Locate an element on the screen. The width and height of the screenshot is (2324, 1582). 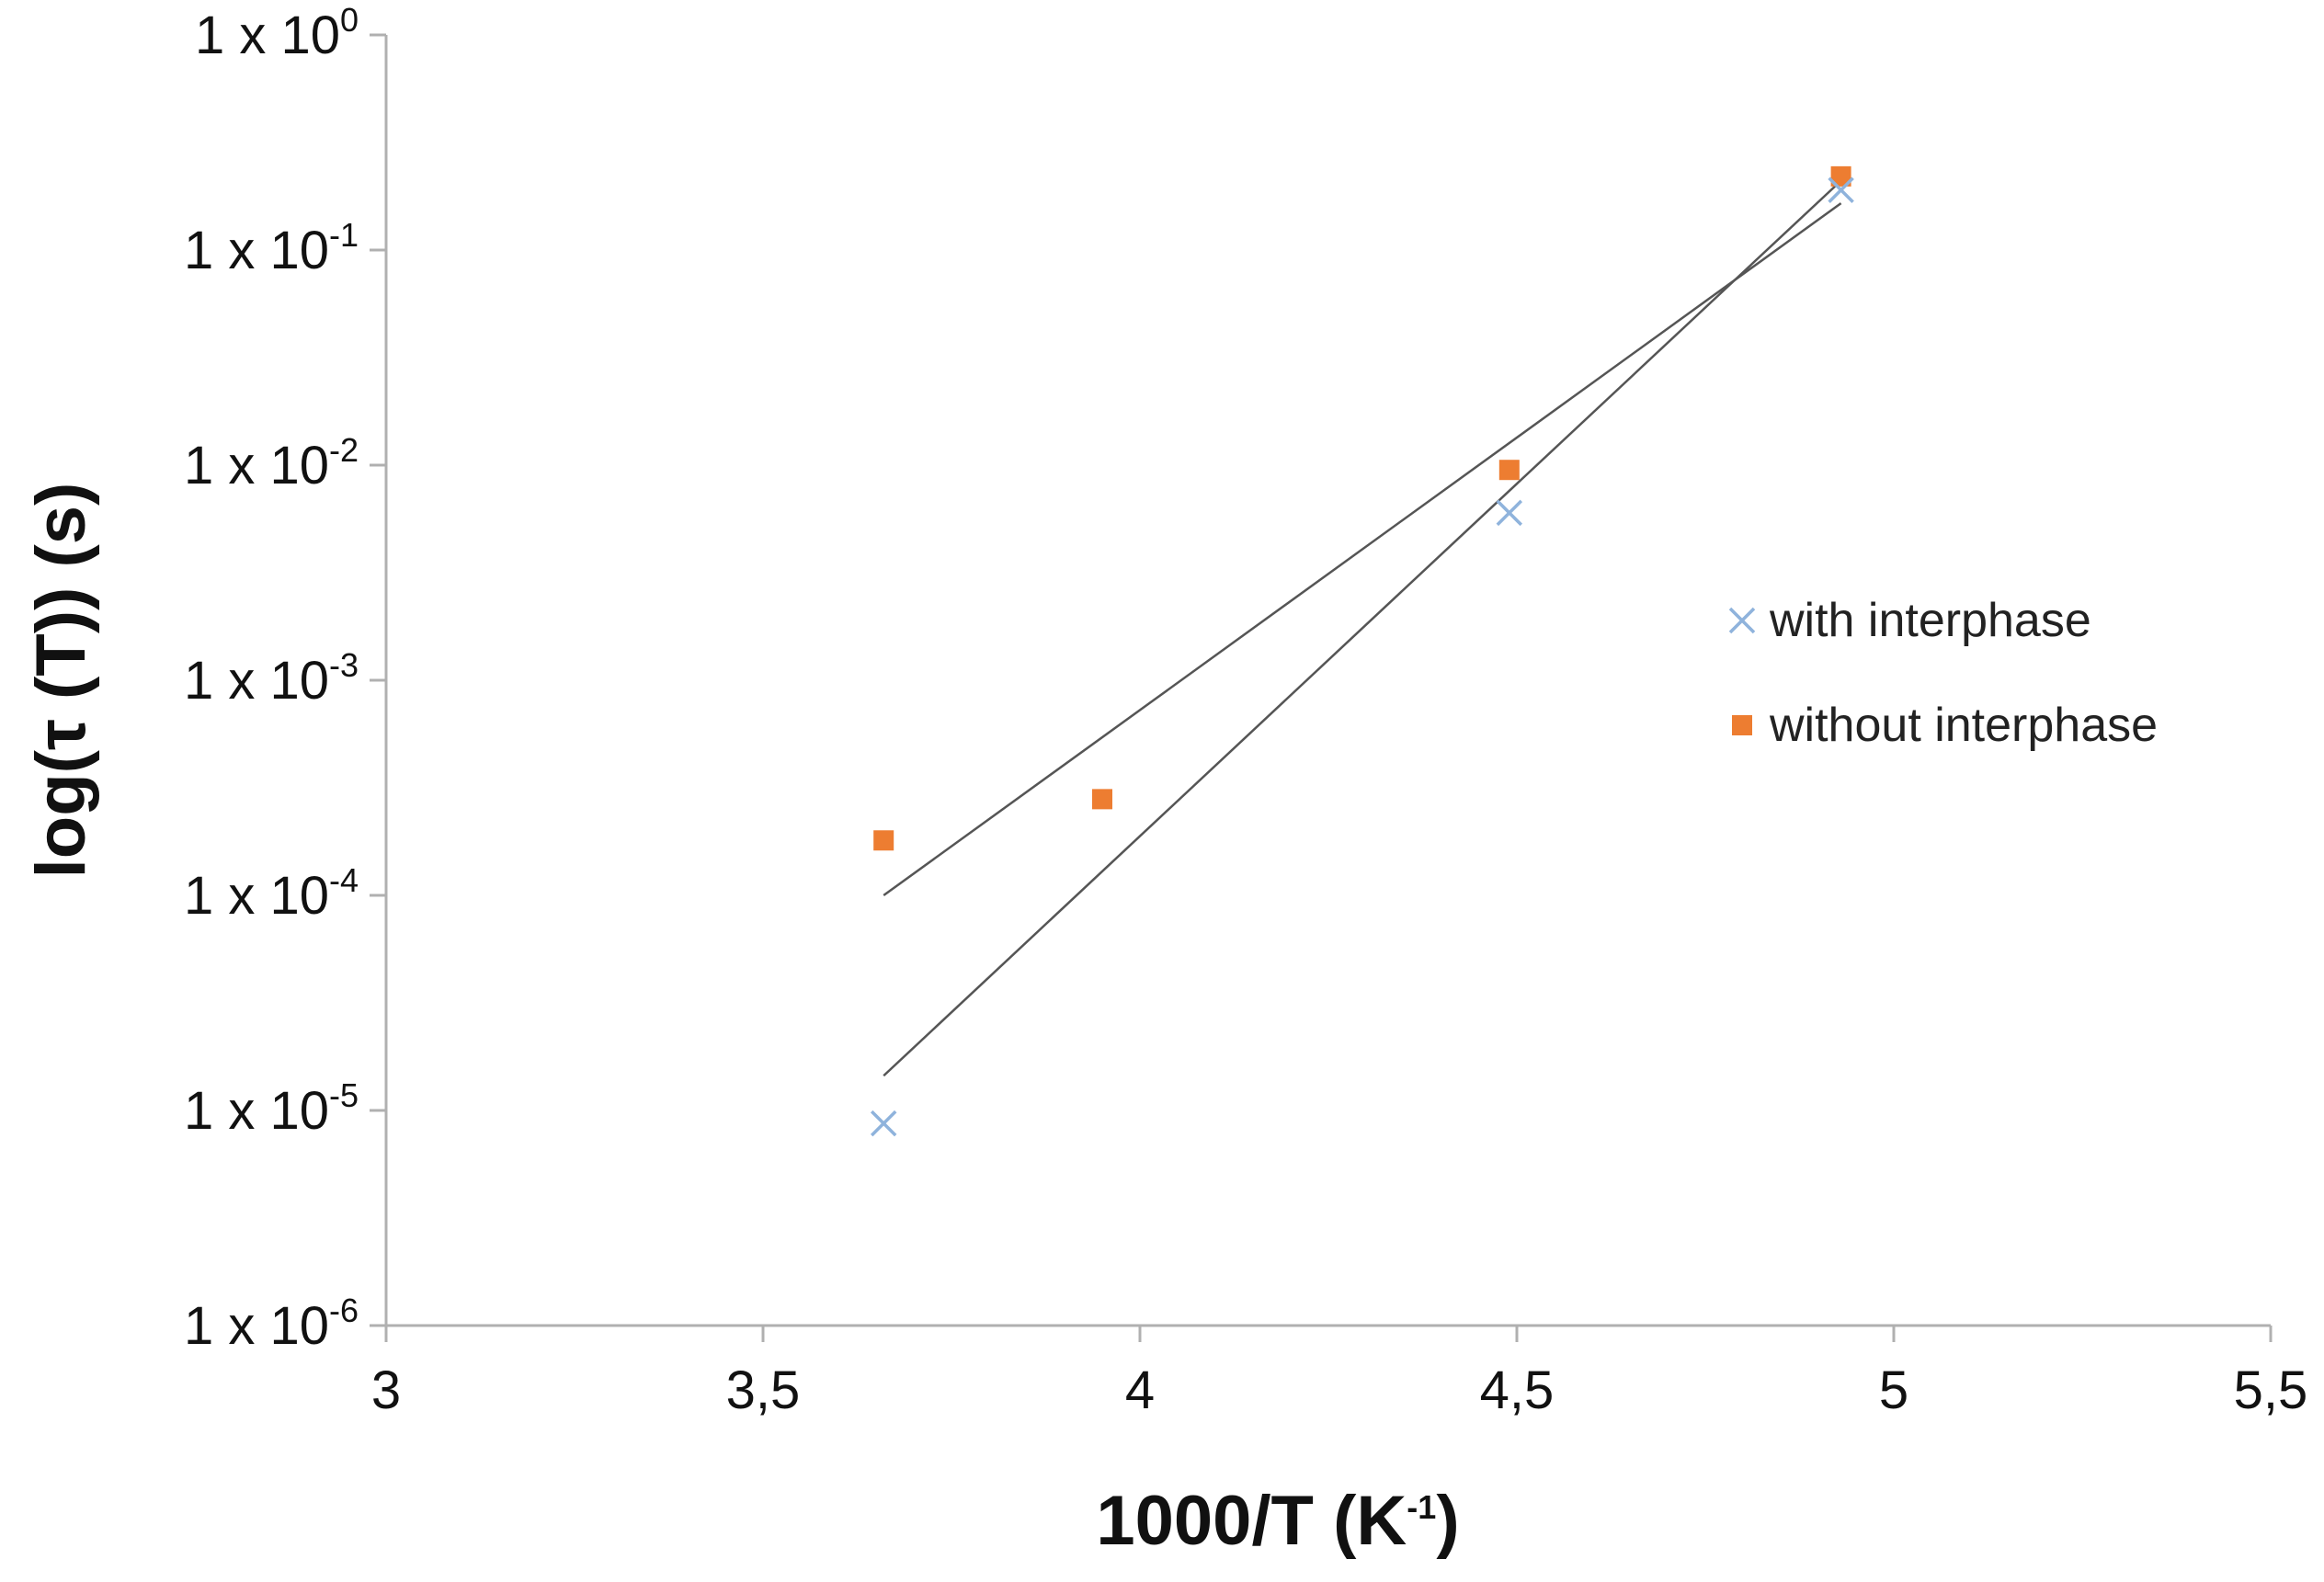
legend-item-without-interphase: without interphase is located at coordinates (1945, 726).